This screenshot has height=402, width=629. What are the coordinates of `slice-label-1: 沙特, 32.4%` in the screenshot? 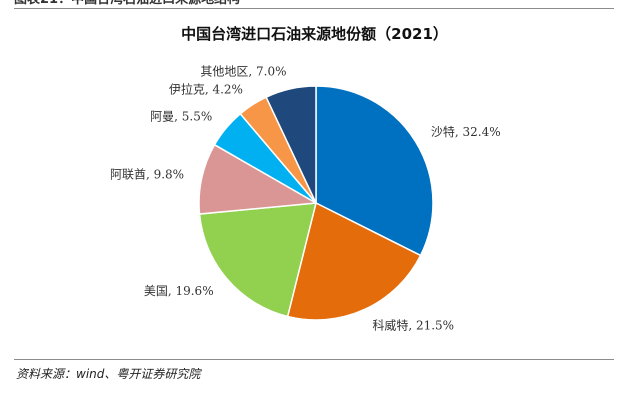 It's located at (466, 131).